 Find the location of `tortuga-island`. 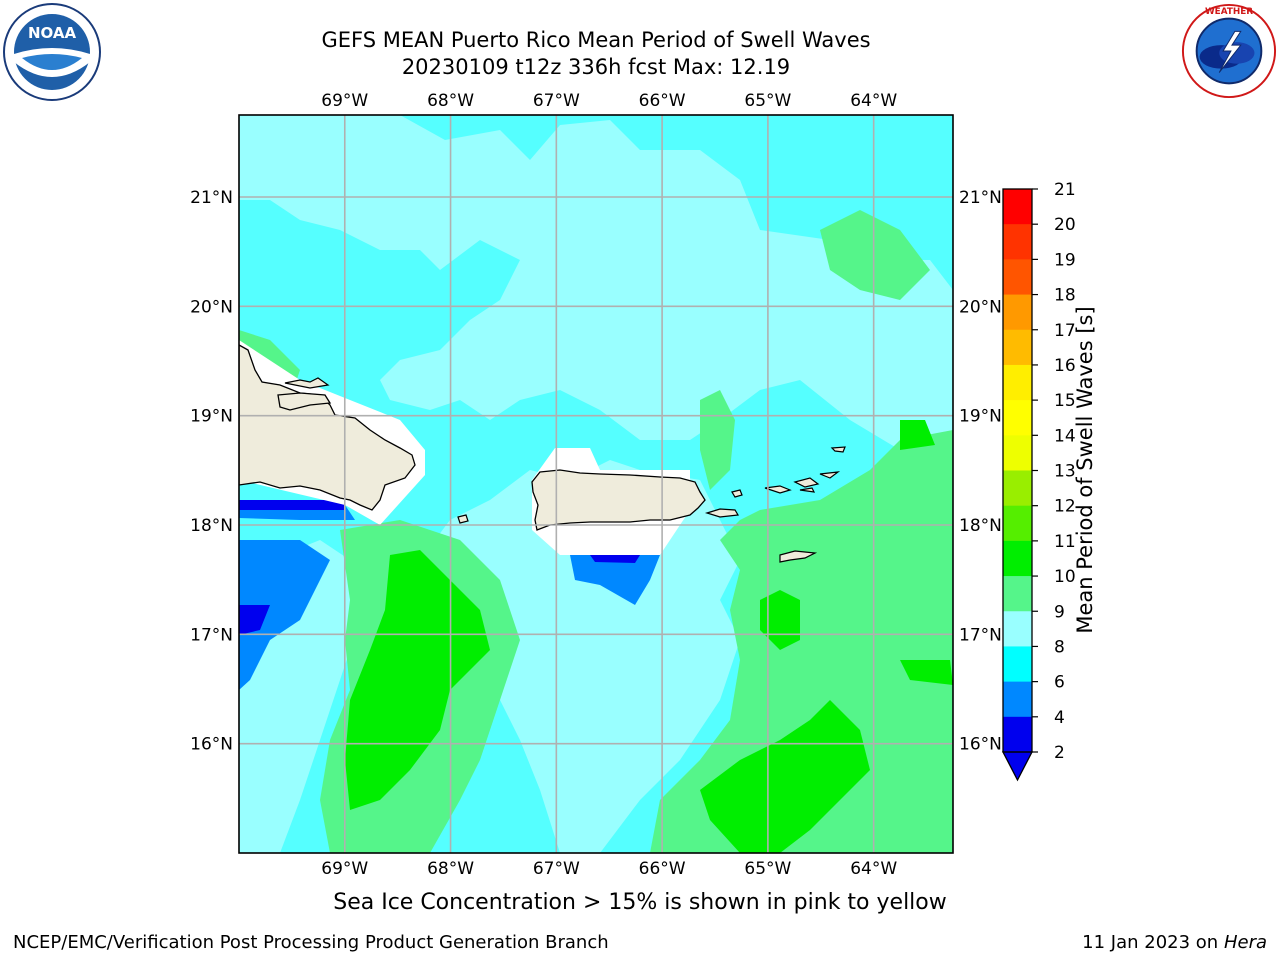

tortuga-island is located at coordinates (307, 383).